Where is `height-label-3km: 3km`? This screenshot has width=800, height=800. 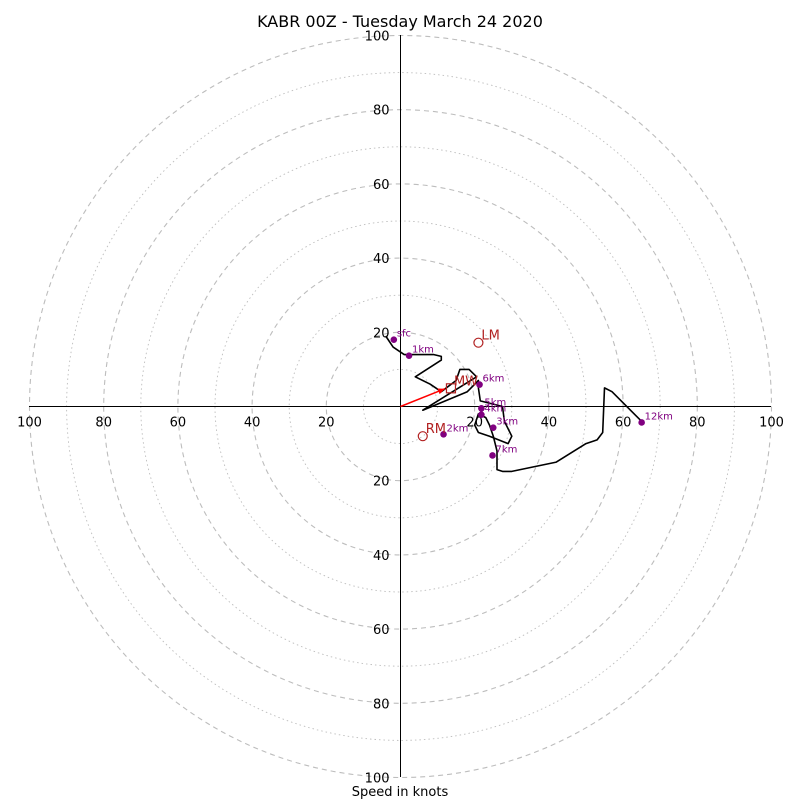 height-label-3km: 3km is located at coordinates (507, 422).